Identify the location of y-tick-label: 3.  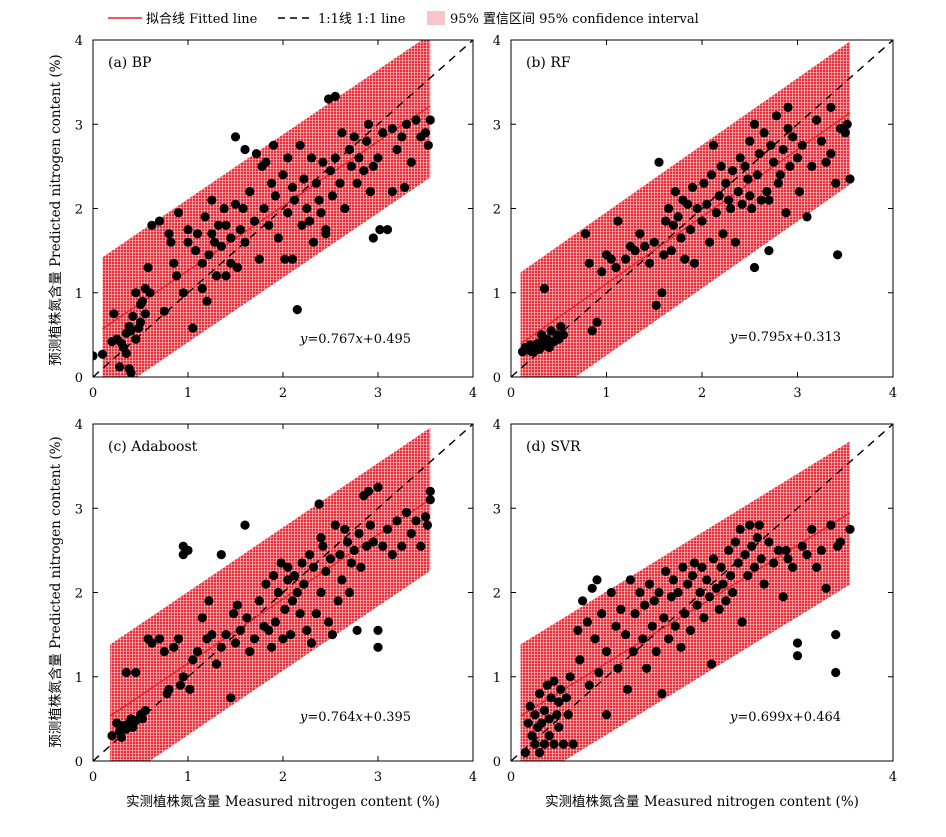
(79, 125).